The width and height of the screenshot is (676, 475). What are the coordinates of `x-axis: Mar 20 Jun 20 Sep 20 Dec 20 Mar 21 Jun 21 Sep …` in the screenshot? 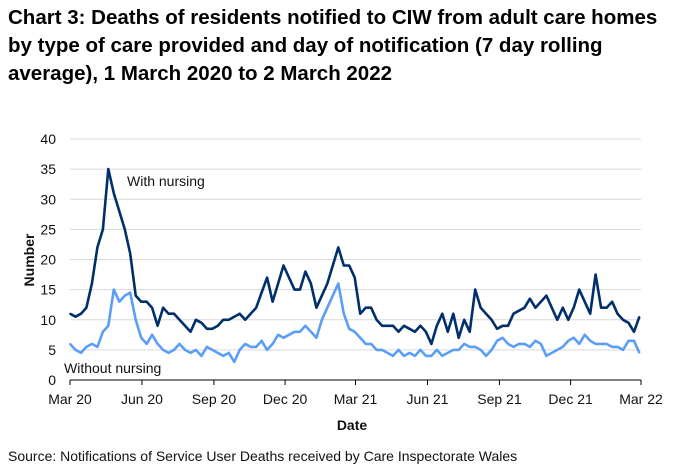 It's located at (355, 393).